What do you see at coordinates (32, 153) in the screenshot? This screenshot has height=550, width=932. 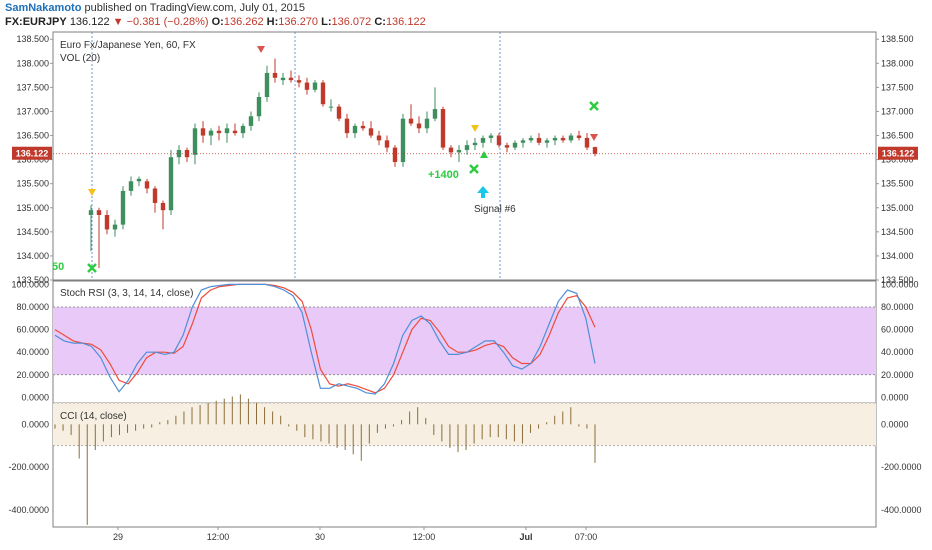 I see `price-tag-left` at bounding box center [32, 153].